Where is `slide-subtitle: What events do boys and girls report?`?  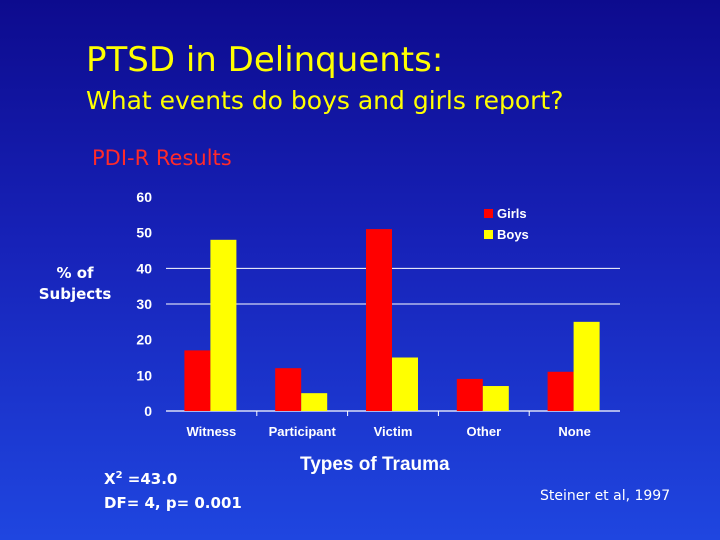 slide-subtitle: What events do boys and girls report? is located at coordinates (325, 100).